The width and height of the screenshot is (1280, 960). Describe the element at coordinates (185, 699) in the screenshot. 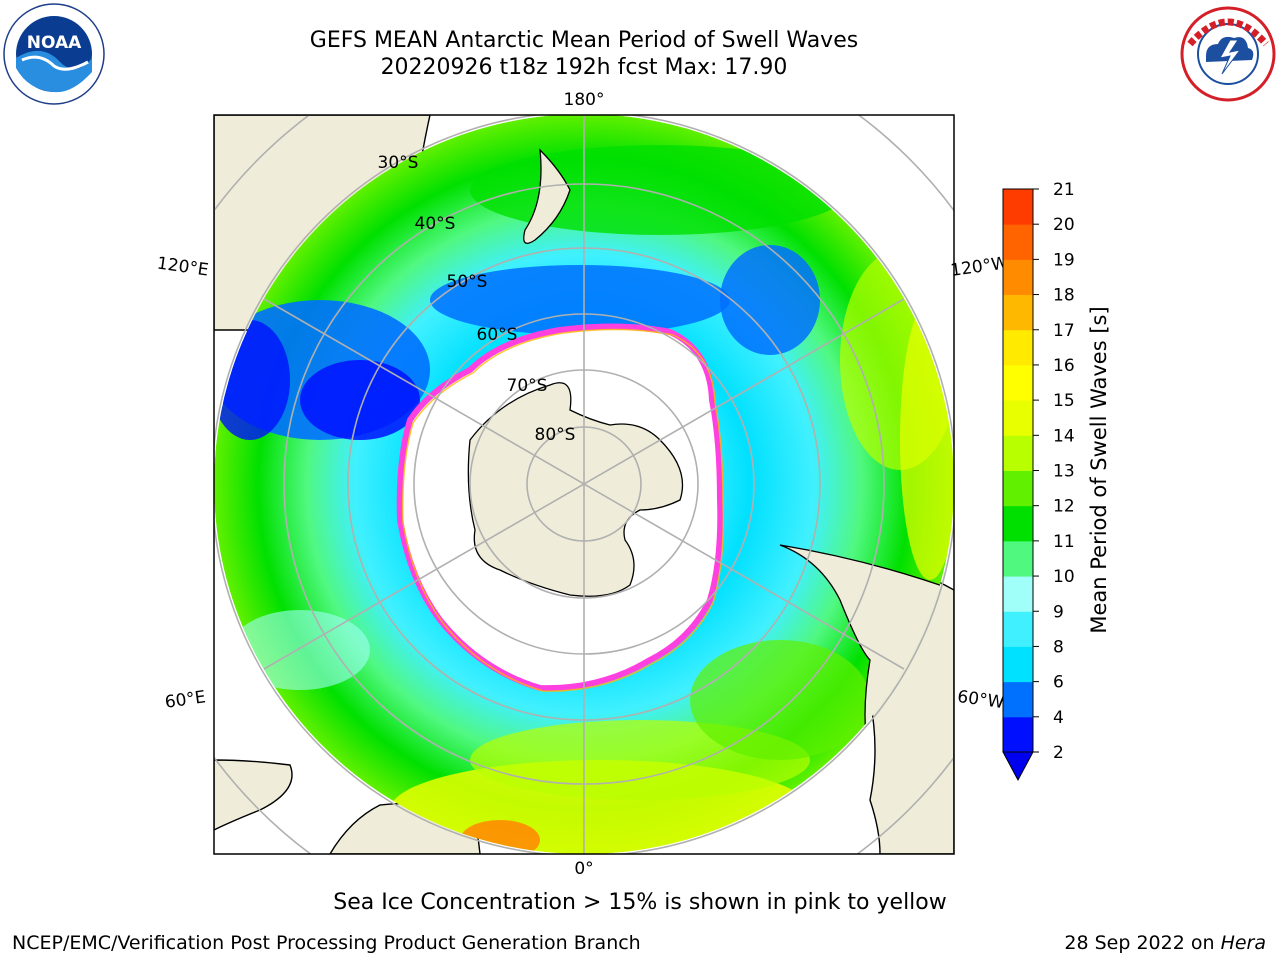

I see `lon-label-60e: 60°E` at that location.